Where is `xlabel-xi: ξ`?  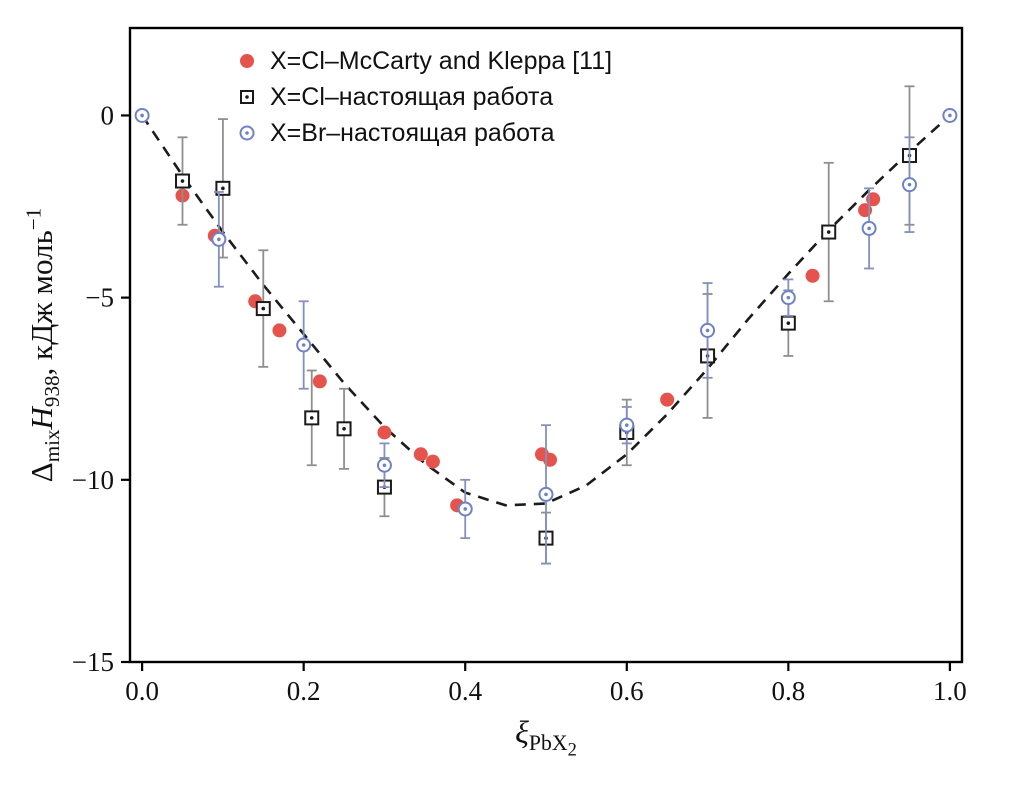
xlabel-xi: ξ is located at coordinates (522, 732).